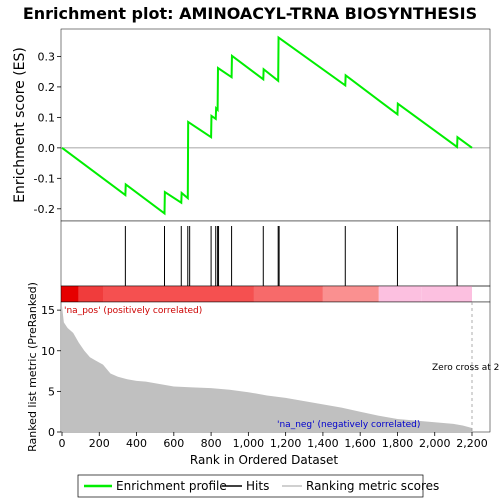  I want to click on metric-y-tick-label: 0, so click(51, 432).